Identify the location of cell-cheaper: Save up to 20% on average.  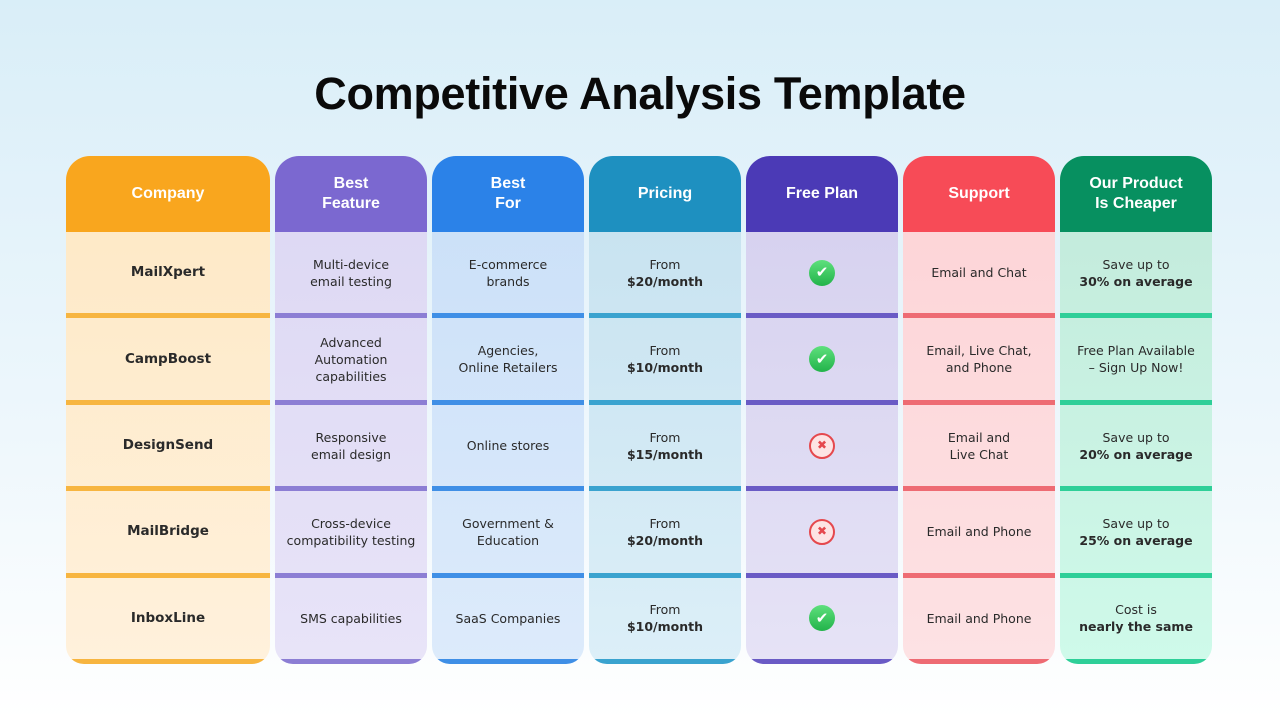
(1136, 448).